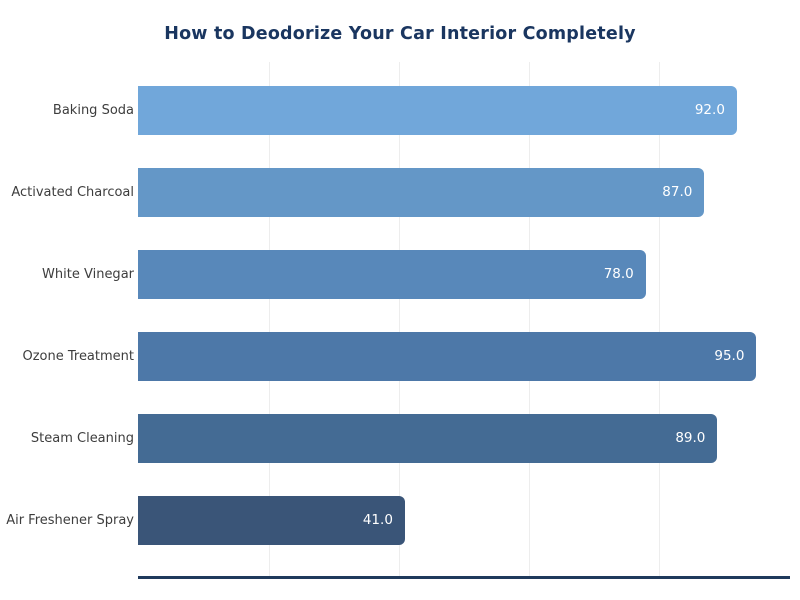  What do you see at coordinates (78, 356) in the screenshot?
I see `category-label: Ozone Treatment` at bounding box center [78, 356].